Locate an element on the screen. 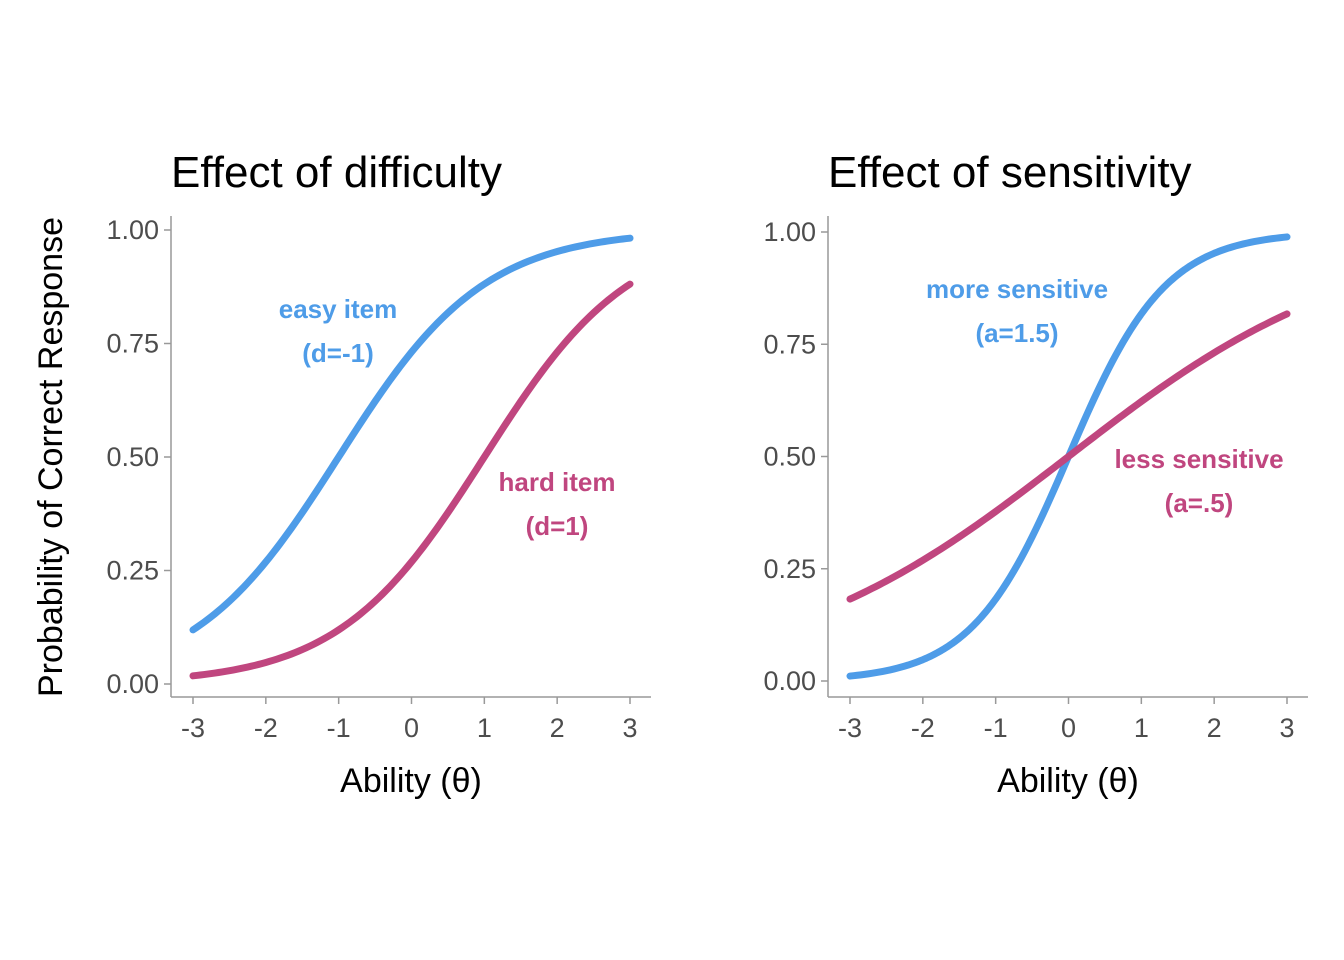 The height and width of the screenshot is (960, 1344). panel-title: Effect of sensitivity is located at coordinates (1010, 172).